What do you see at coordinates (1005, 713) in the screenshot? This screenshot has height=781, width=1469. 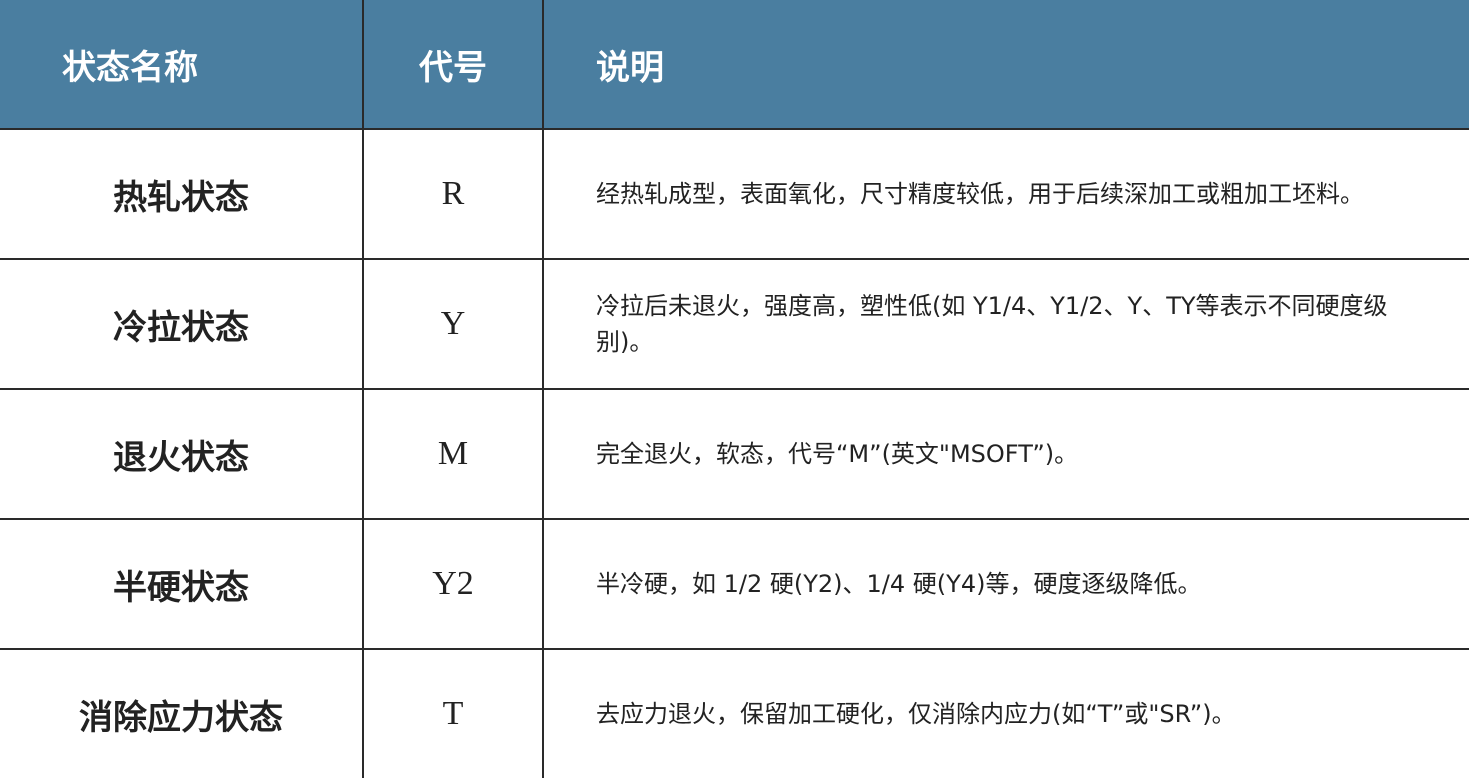 I see `state-desc: 去应力退火，保留加工硬化，仅消除内应力(如“T”或"SR”)。` at bounding box center [1005, 713].